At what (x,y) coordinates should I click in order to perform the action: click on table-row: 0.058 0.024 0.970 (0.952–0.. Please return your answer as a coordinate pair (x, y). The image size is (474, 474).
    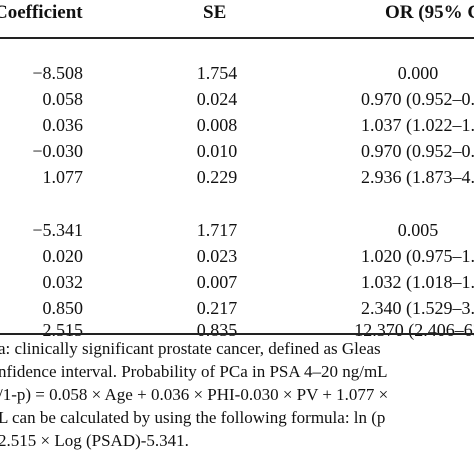
    Looking at the image, I should click on (237, 99).